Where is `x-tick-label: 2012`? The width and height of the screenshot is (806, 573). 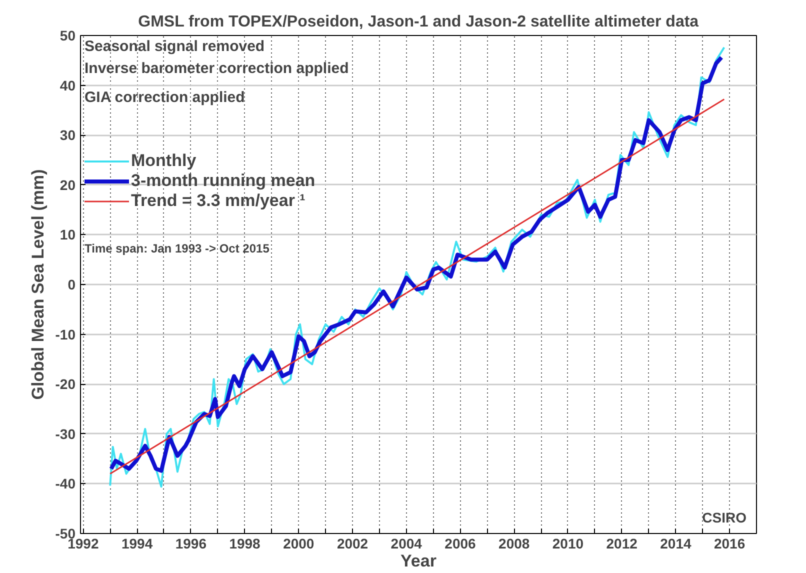 x-tick-label: 2012 is located at coordinates (622, 544).